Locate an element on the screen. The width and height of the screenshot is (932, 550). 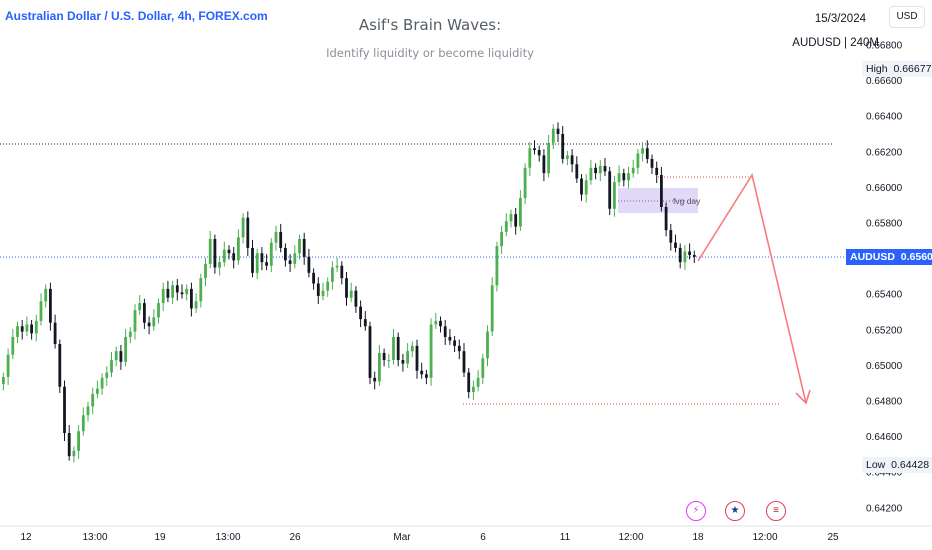
lightning-icon: ⚡ is located at coordinates (696, 511).